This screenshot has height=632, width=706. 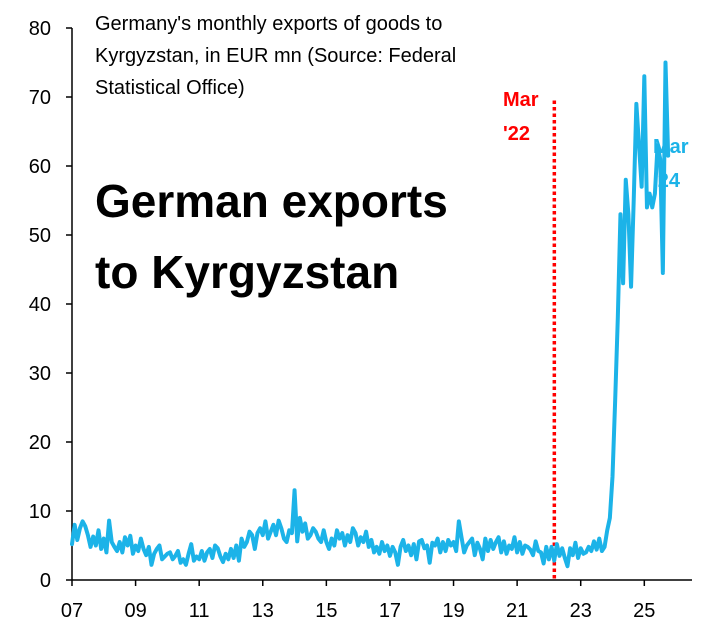 I want to click on annotation-mar-24: Mar '24, so click(x=671, y=164).